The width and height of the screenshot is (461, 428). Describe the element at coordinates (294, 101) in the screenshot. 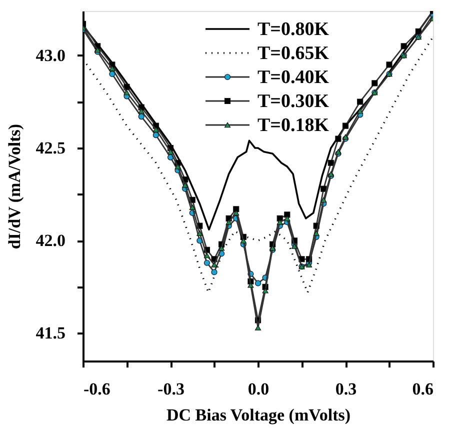

I see `legend-label: T=0.30K` at that location.